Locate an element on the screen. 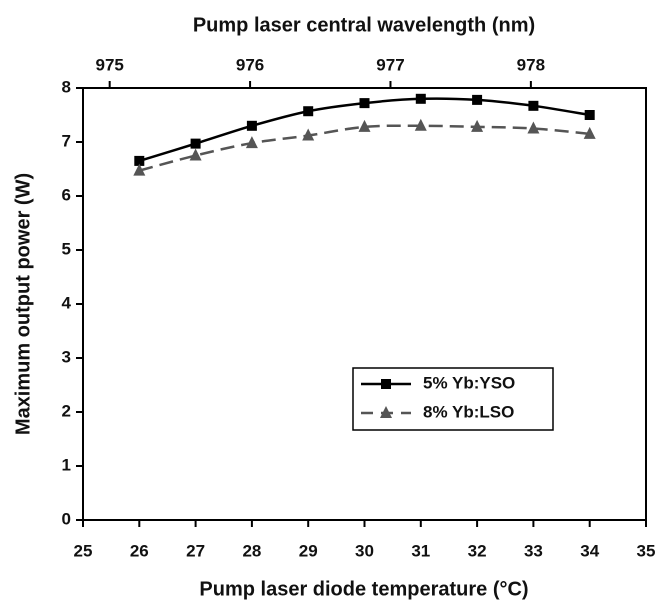 The image size is (661, 604). y-tick-label: 6 is located at coordinates (66, 194).